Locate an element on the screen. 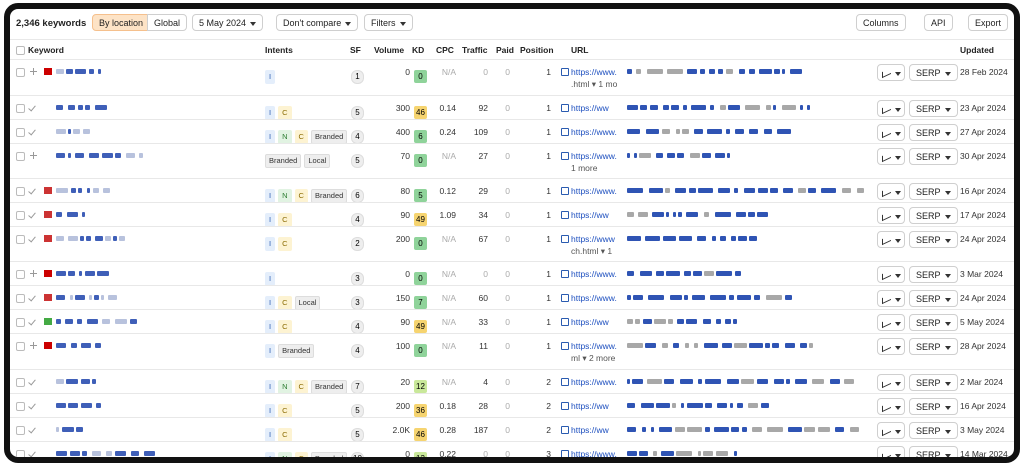 This screenshot has height=466, width=1024. header-volume: Volume is located at coordinates (389, 50).